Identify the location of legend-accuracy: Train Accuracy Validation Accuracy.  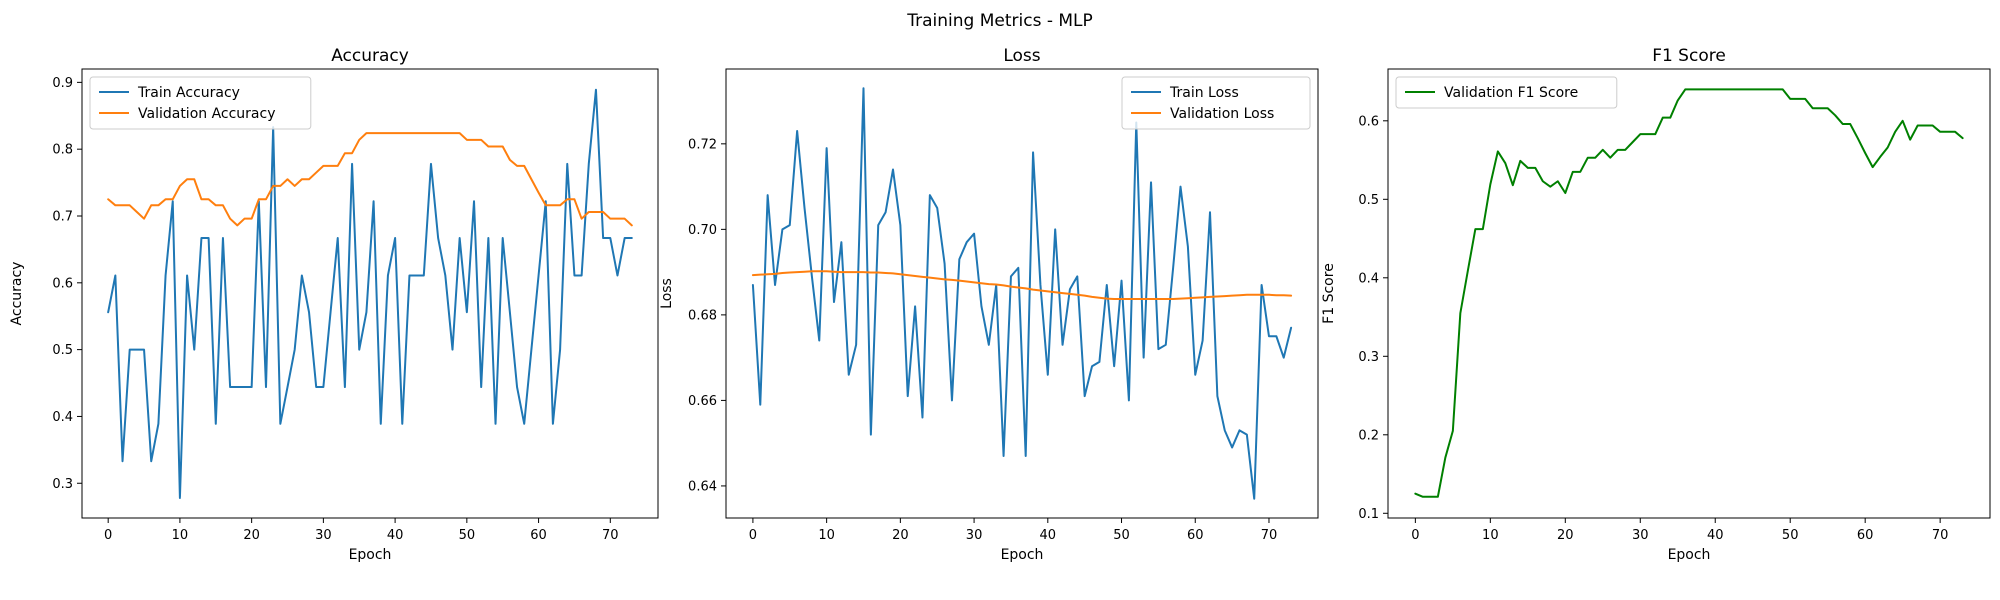
(200, 103).